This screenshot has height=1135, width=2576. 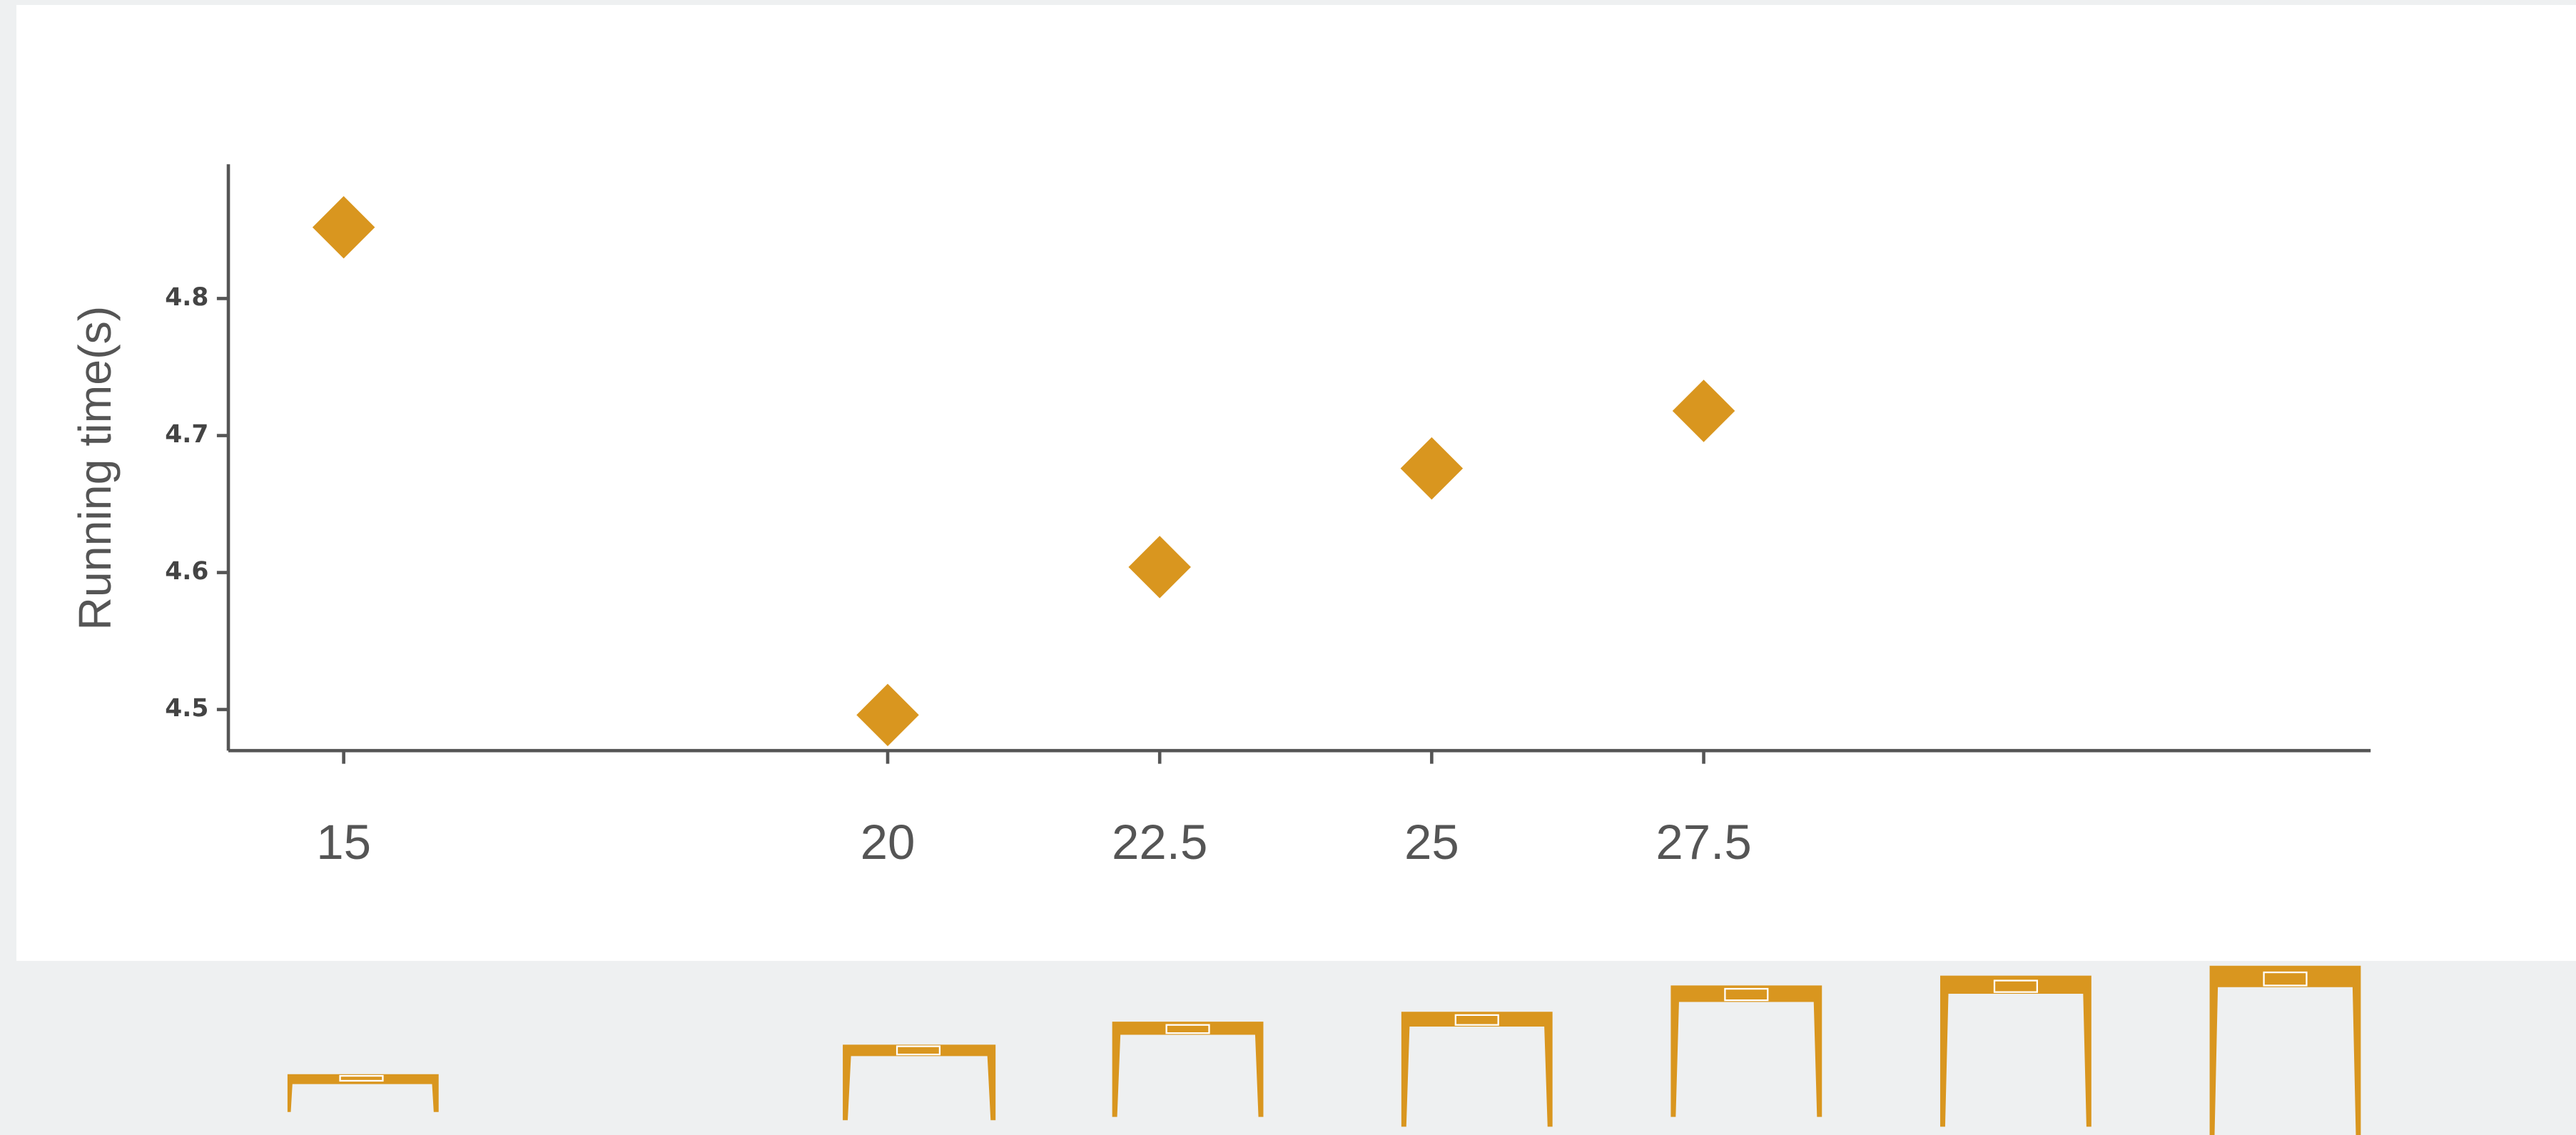 What do you see at coordinates (1431, 842) in the screenshot?
I see `x-tick-label: 25` at bounding box center [1431, 842].